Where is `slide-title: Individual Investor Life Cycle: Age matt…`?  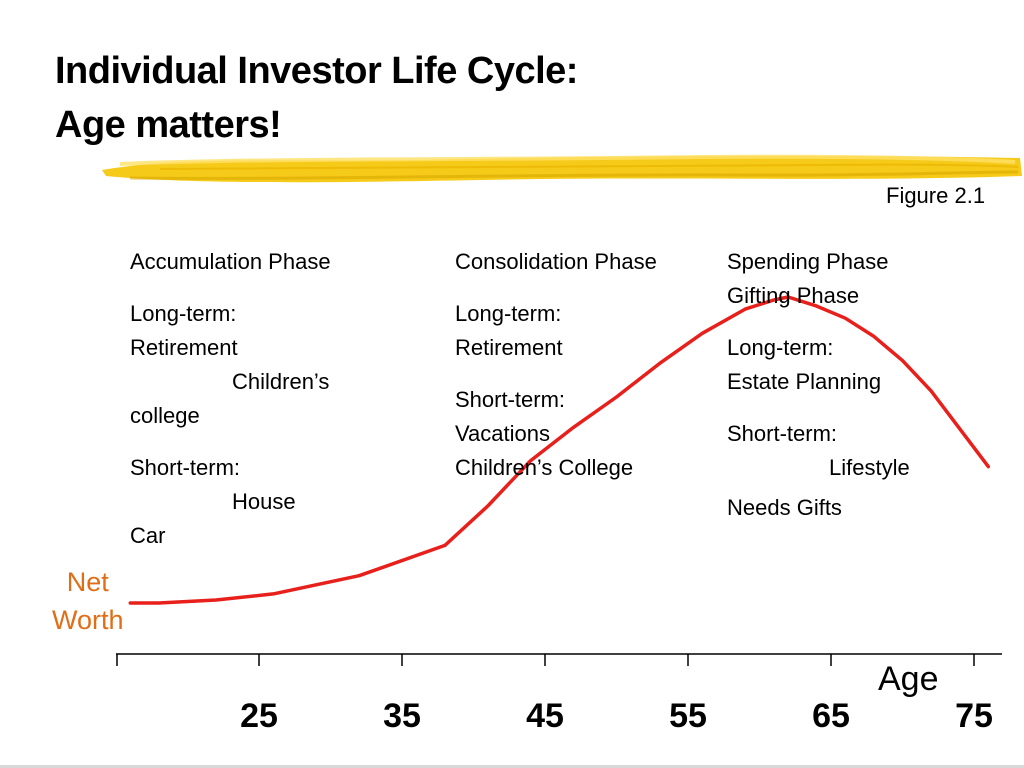
slide-title: Individual Investor Life Cycle: Age matt… is located at coordinates (316, 98).